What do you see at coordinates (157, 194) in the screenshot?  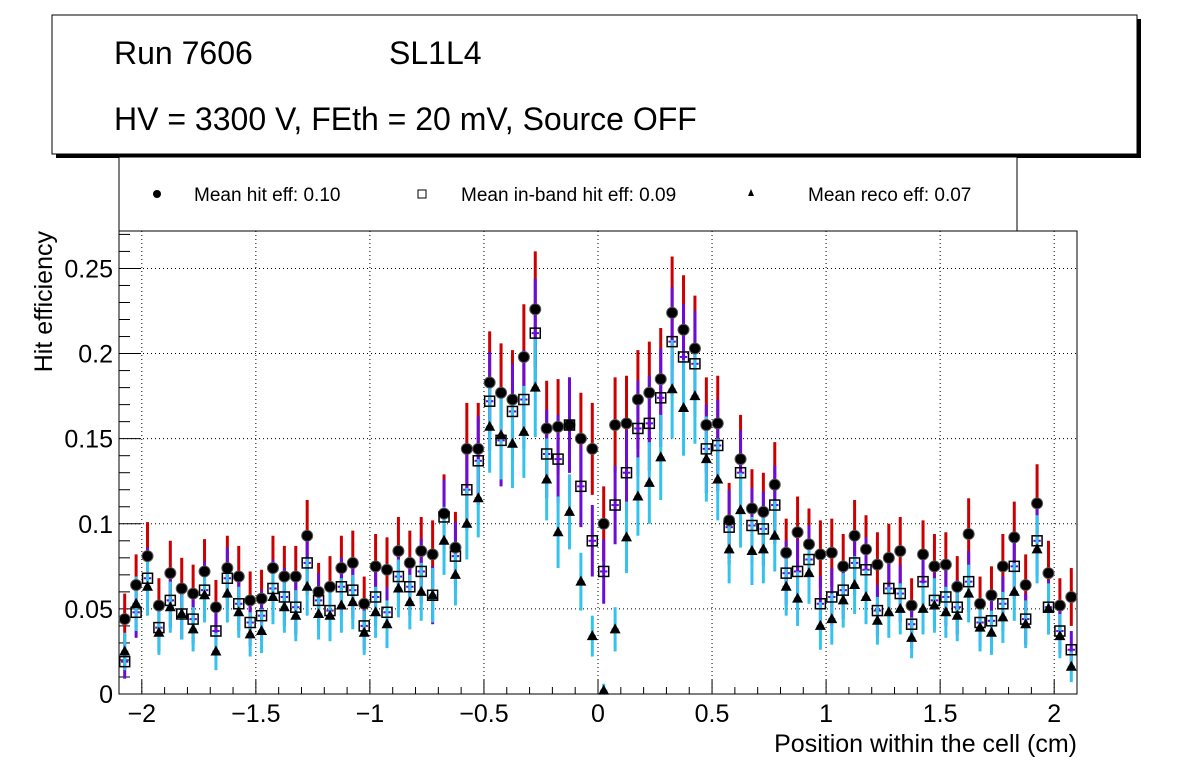 I see `legend-marker-circle` at bounding box center [157, 194].